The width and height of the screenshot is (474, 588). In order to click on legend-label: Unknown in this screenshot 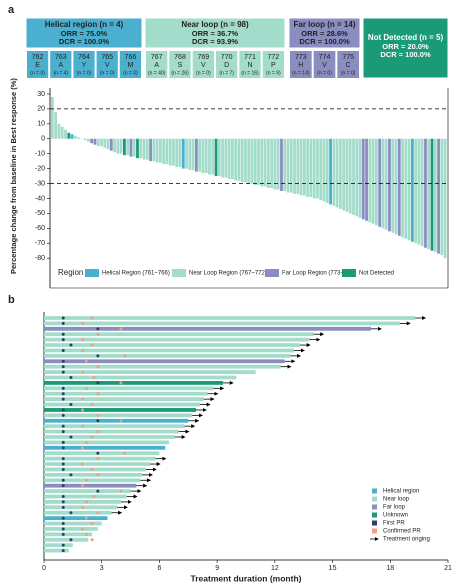, I will do `click(395, 516)`.